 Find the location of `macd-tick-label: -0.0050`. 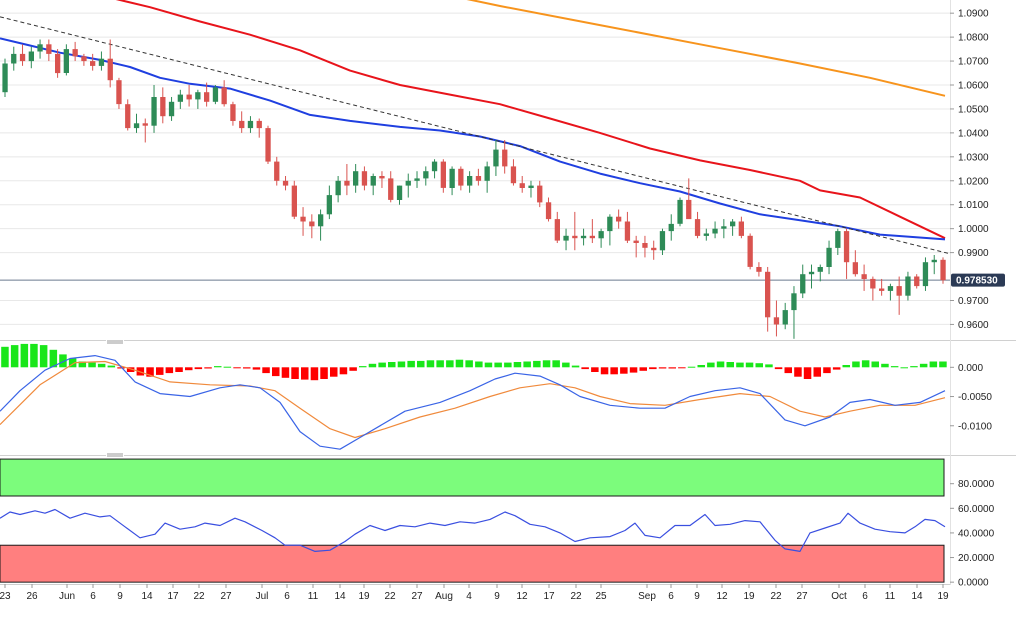

macd-tick-label: -0.0050 is located at coordinates (975, 397).